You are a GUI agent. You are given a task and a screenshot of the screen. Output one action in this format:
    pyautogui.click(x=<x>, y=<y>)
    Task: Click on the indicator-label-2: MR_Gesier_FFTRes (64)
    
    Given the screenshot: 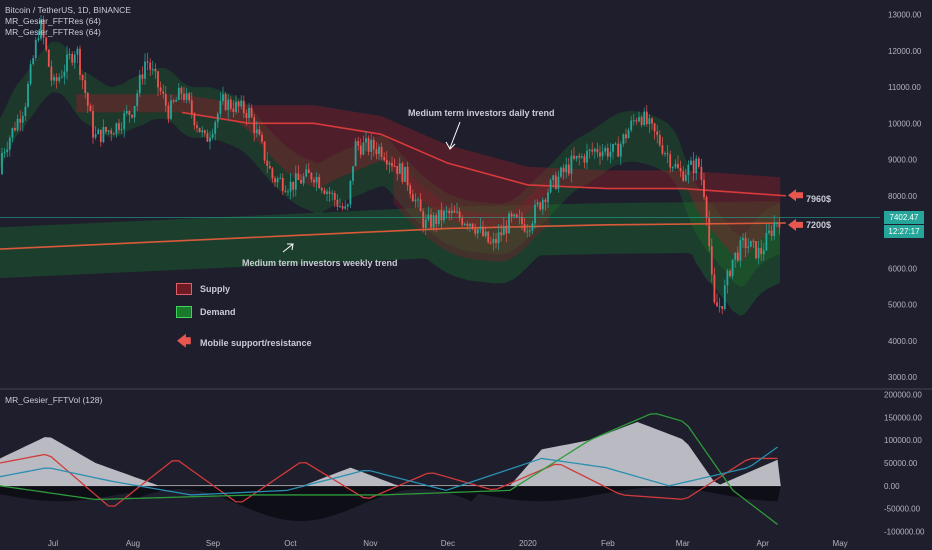 What is the action you would take?
    pyautogui.click(x=53, y=32)
    